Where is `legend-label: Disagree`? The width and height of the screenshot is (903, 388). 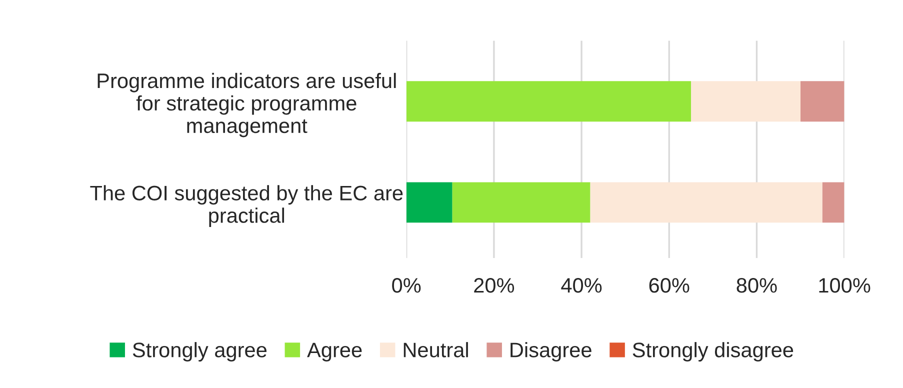
legend-label: Disagree is located at coordinates (551, 352).